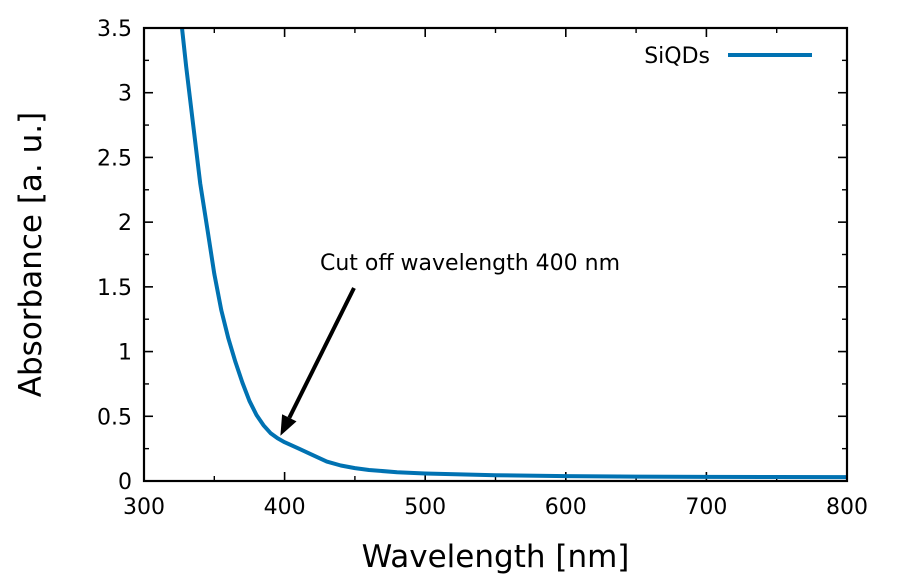  Describe the element at coordinates (566, 507) in the screenshot. I see `x-tick-label: 600` at that location.